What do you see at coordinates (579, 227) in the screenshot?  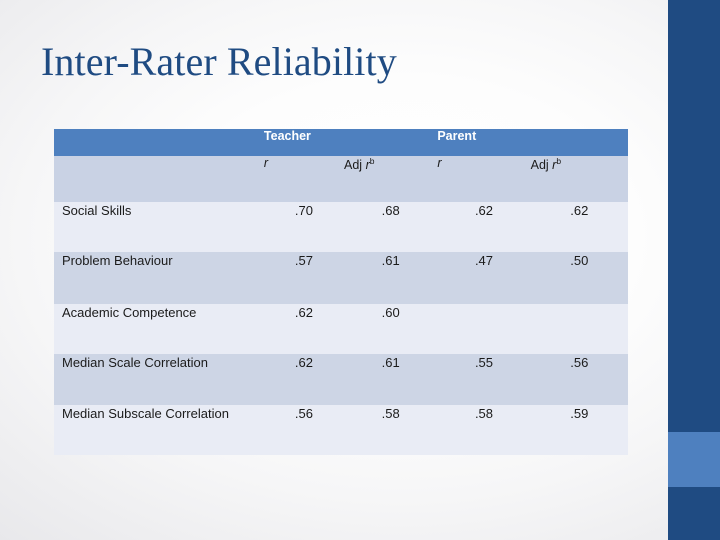 I see `cell-parent-adj-r: .62` at bounding box center [579, 227].